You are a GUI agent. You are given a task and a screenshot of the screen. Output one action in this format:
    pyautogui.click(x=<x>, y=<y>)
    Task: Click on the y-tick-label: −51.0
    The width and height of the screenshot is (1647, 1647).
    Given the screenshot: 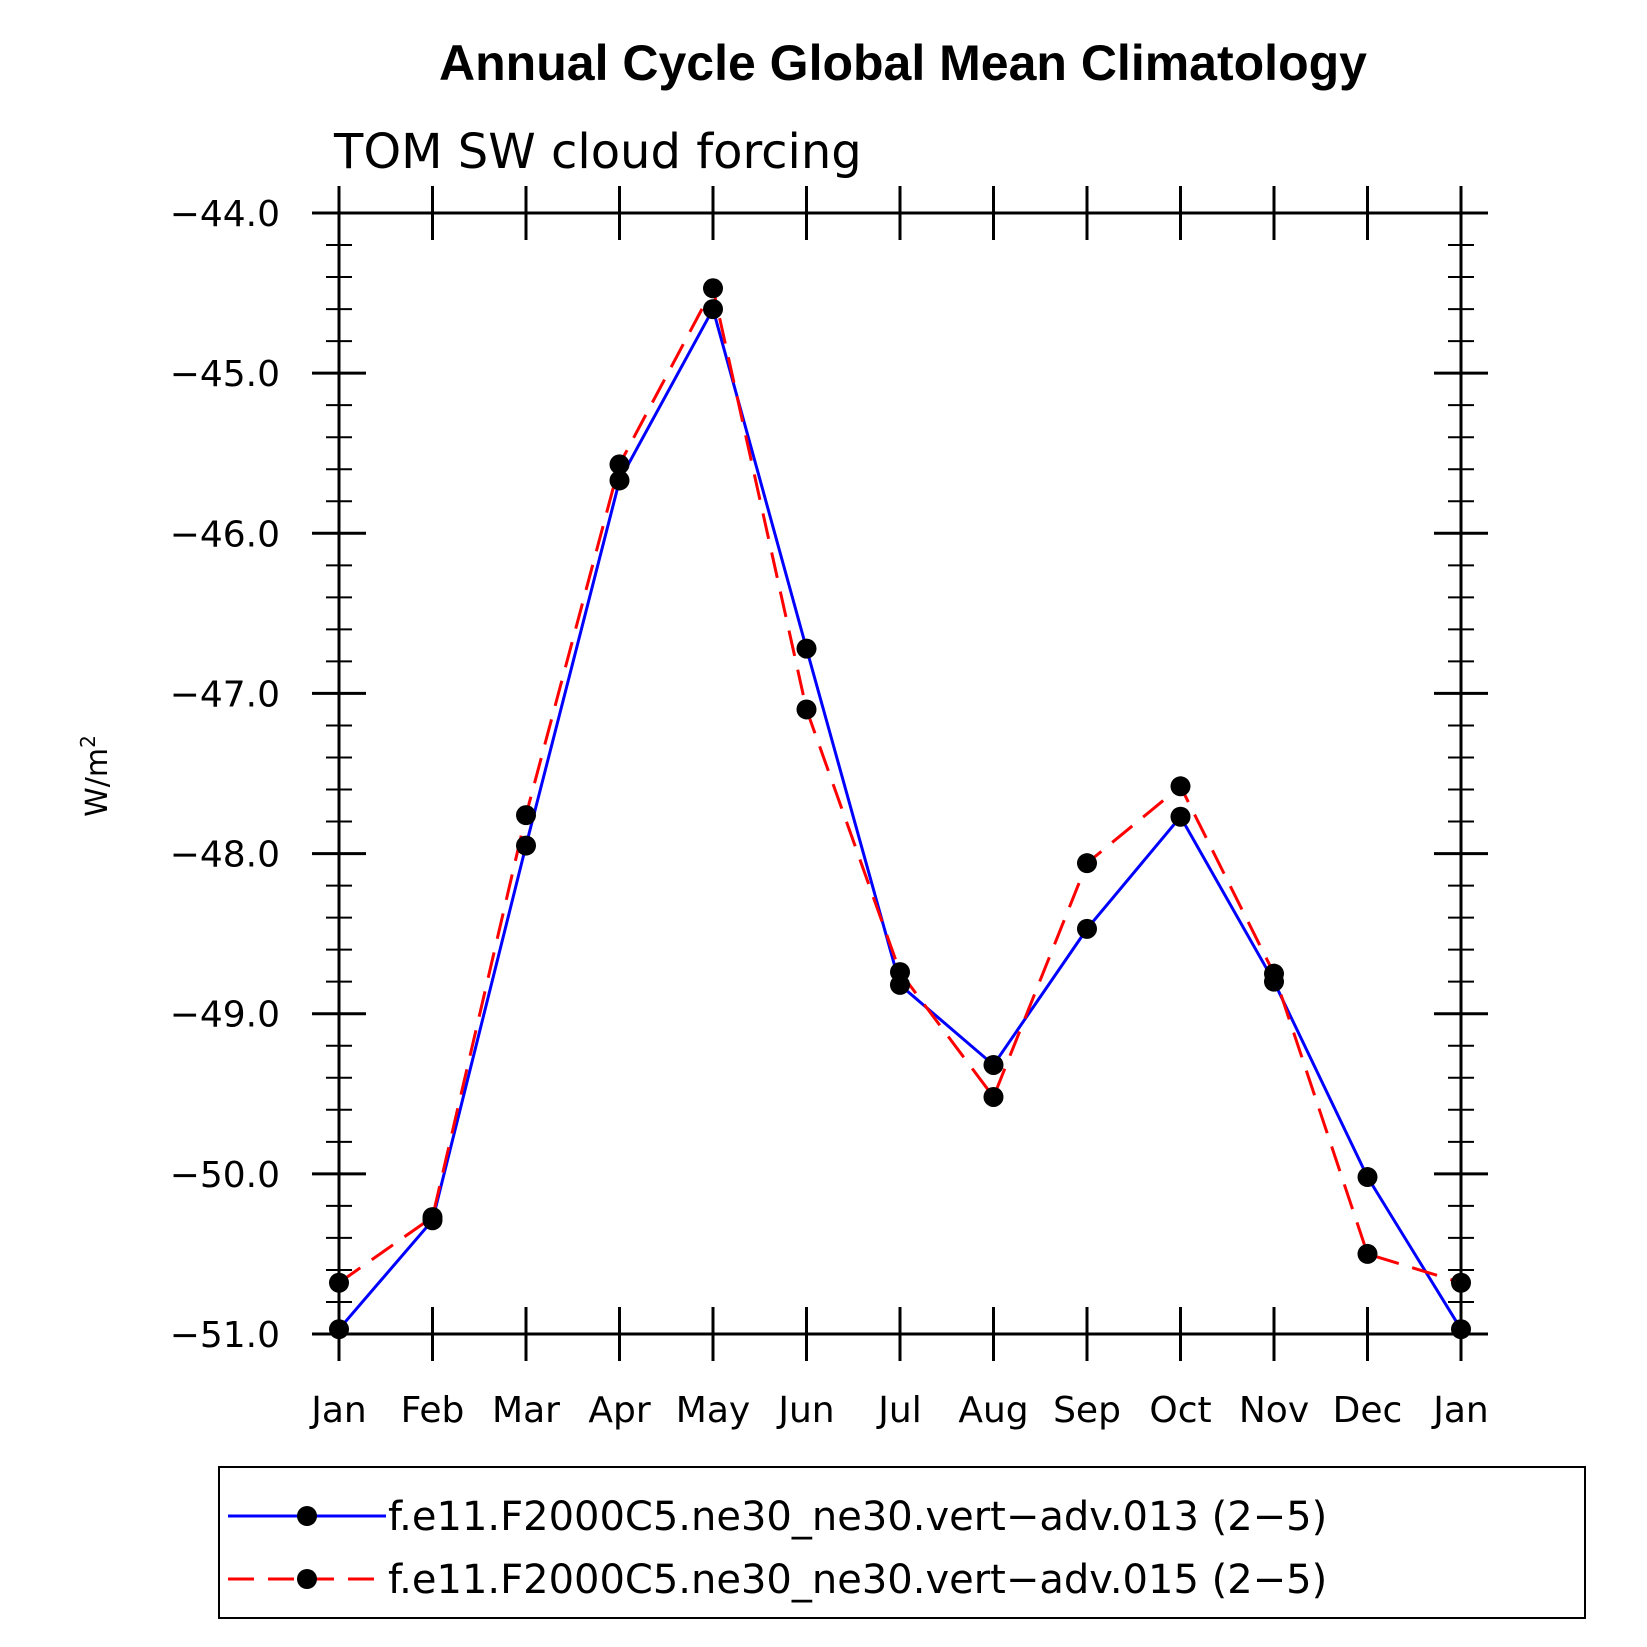 What is the action you would take?
    pyautogui.click(x=225, y=1335)
    